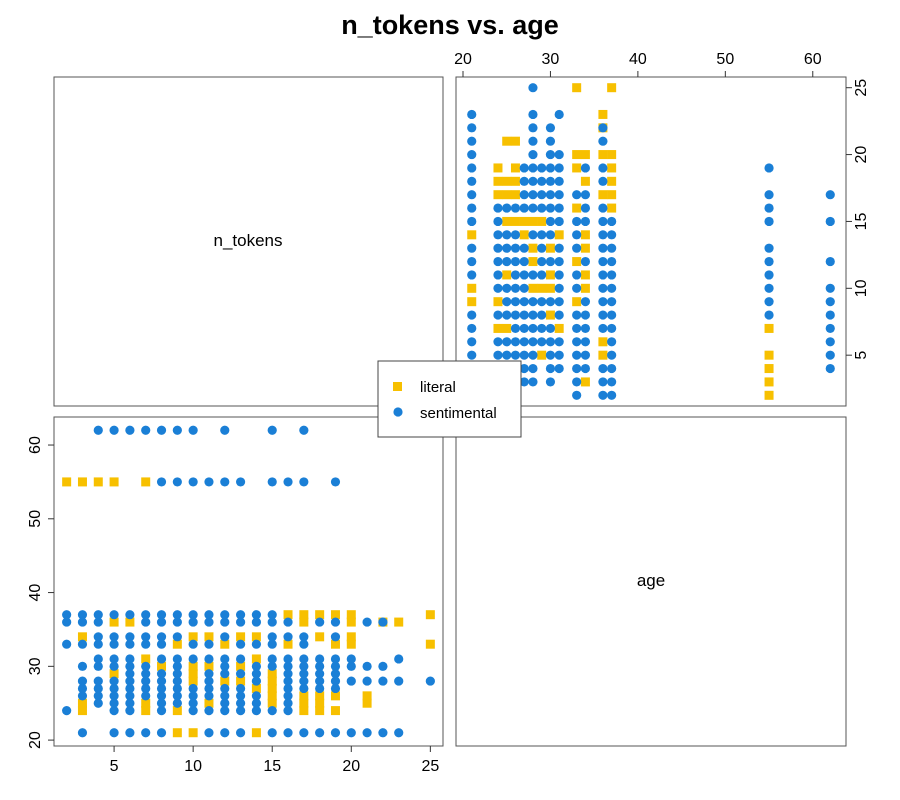 This screenshot has width=900, height=800. What do you see at coordinates (351, 766) in the screenshot?
I see `x-tick-label: 20` at bounding box center [351, 766].